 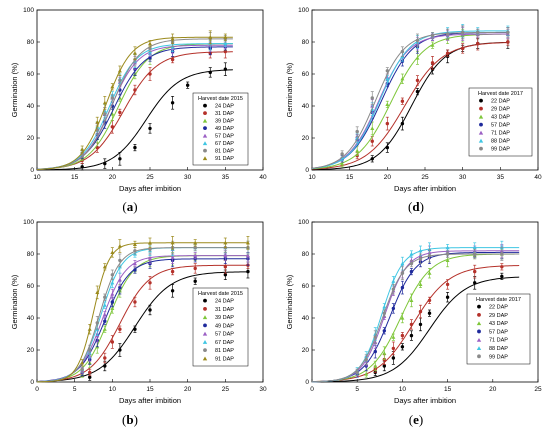 I want to click on x-tick-label: 5, so click(x=75, y=389).